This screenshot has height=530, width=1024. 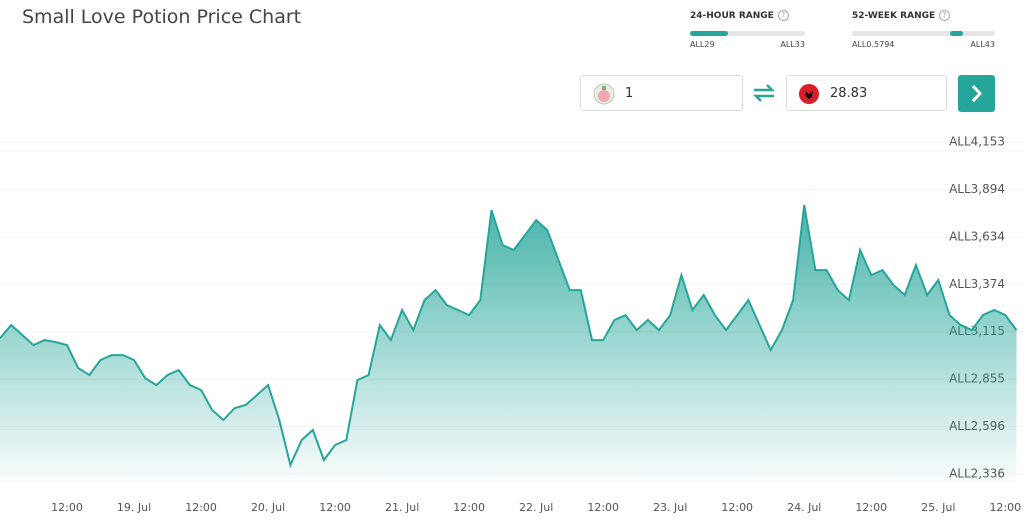 I want to click on converted-value: 28.83, so click(x=849, y=93).